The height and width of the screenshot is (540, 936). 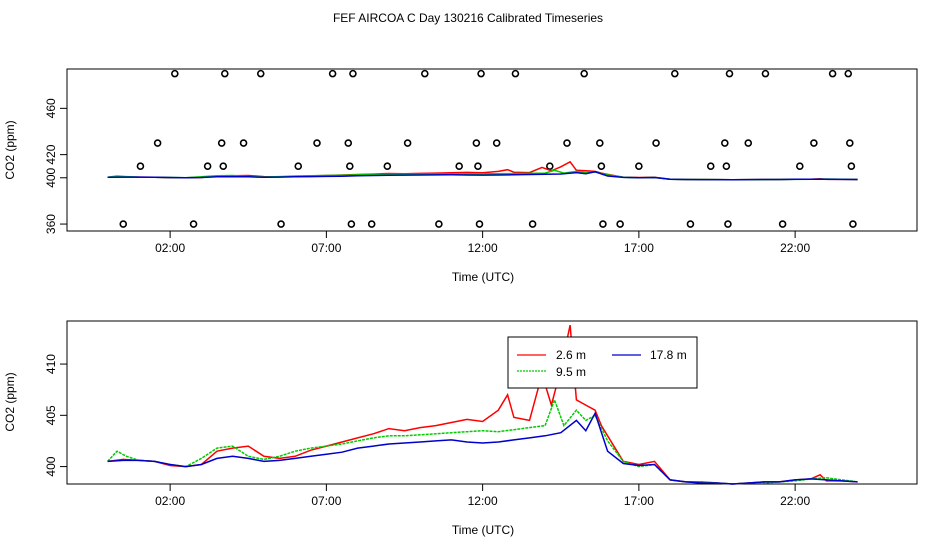 I want to click on top-x-axis: 02:00 07:00 12:00 17:00 22:00, so click(x=482, y=243).